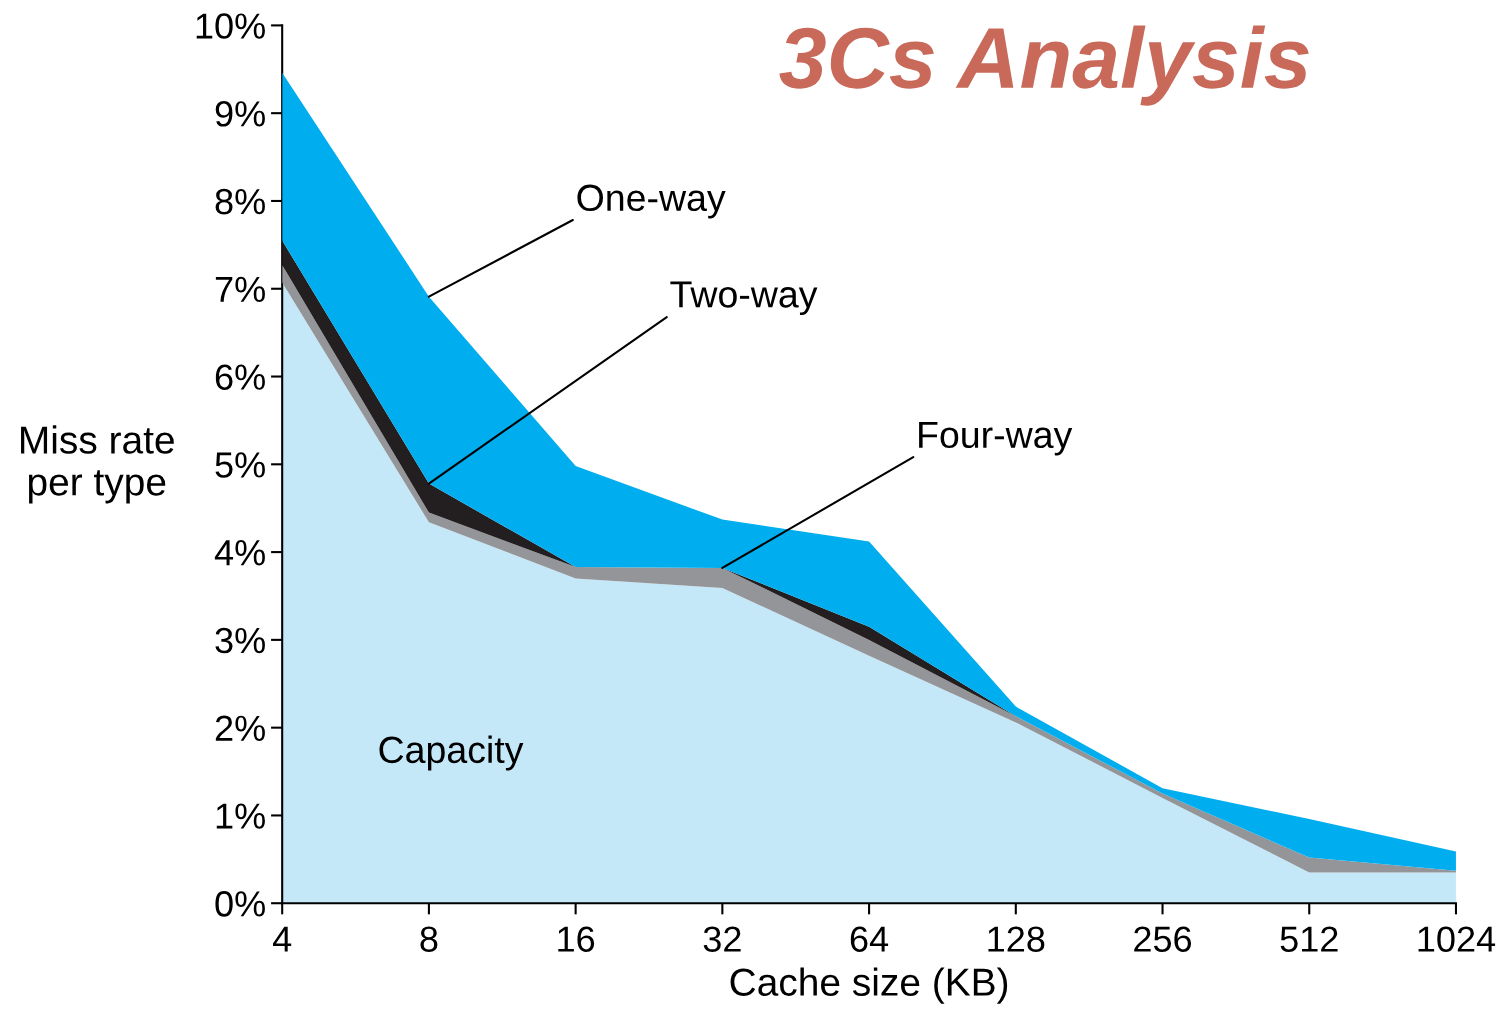  Describe the element at coordinates (240, 377) in the screenshot. I see `y-tick-label: 6%` at that location.